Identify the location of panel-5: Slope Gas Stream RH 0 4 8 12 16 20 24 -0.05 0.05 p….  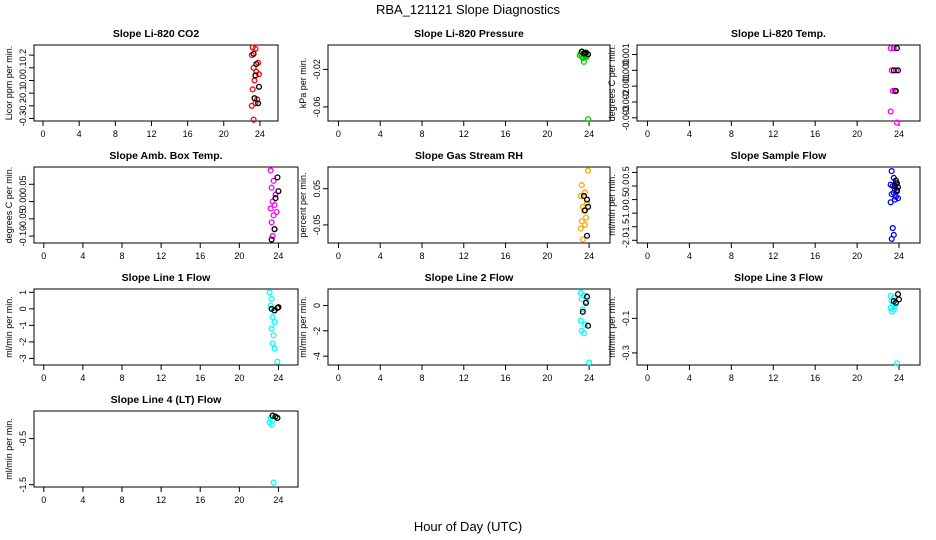
(454, 205).